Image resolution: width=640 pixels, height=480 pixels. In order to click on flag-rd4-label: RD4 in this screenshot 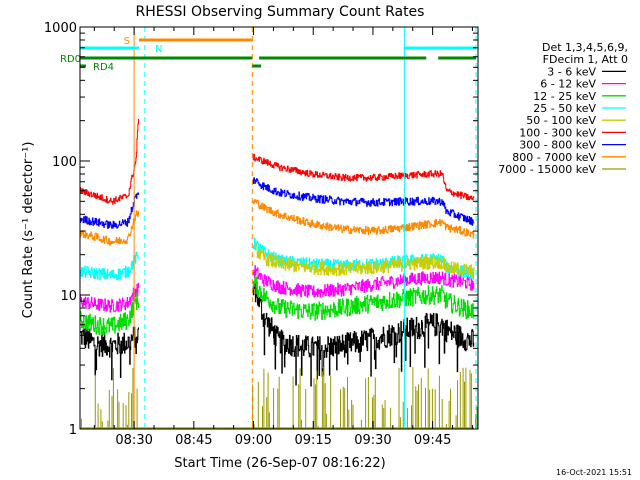, I will do `click(103, 67)`.